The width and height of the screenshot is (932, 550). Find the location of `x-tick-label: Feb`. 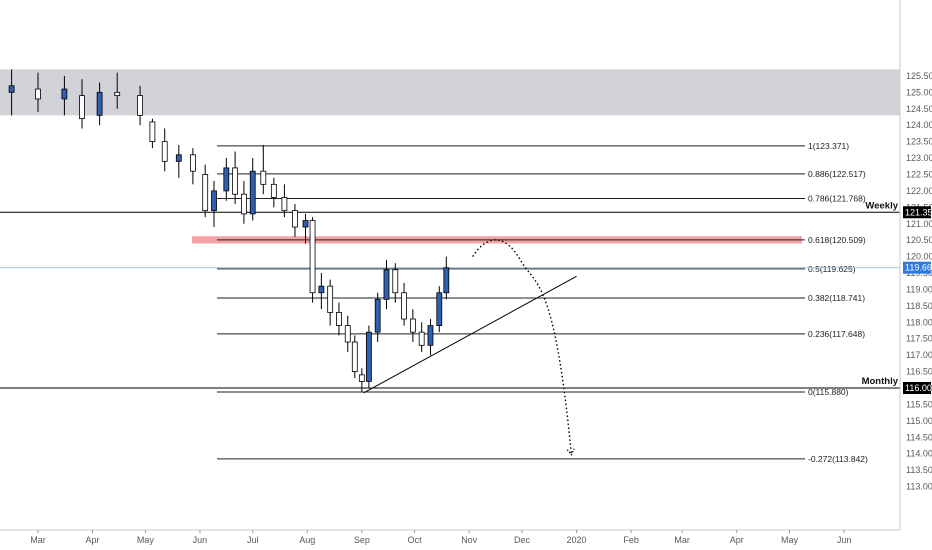

x-tick-label: Feb is located at coordinates (631, 540).